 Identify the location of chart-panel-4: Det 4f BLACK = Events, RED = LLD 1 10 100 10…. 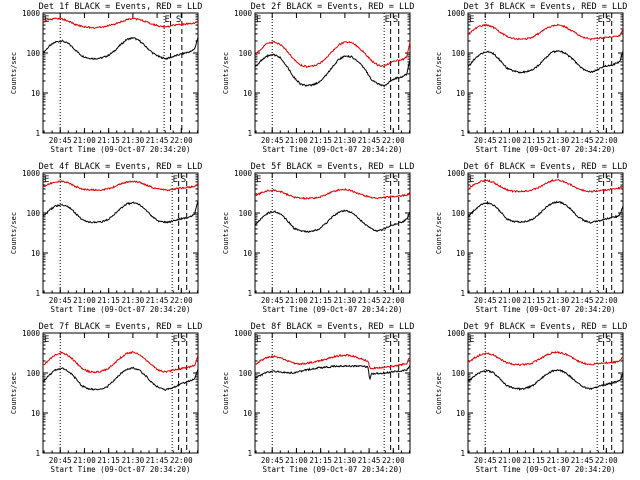
(106, 238).